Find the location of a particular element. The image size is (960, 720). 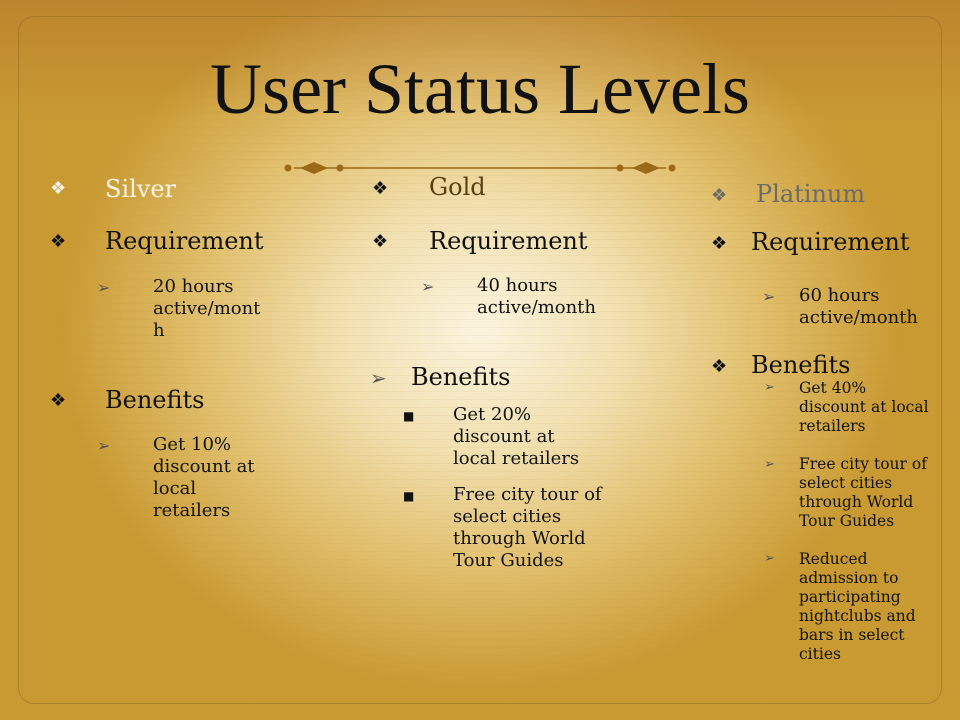

benefit-line: Get 20% is located at coordinates (492, 414).